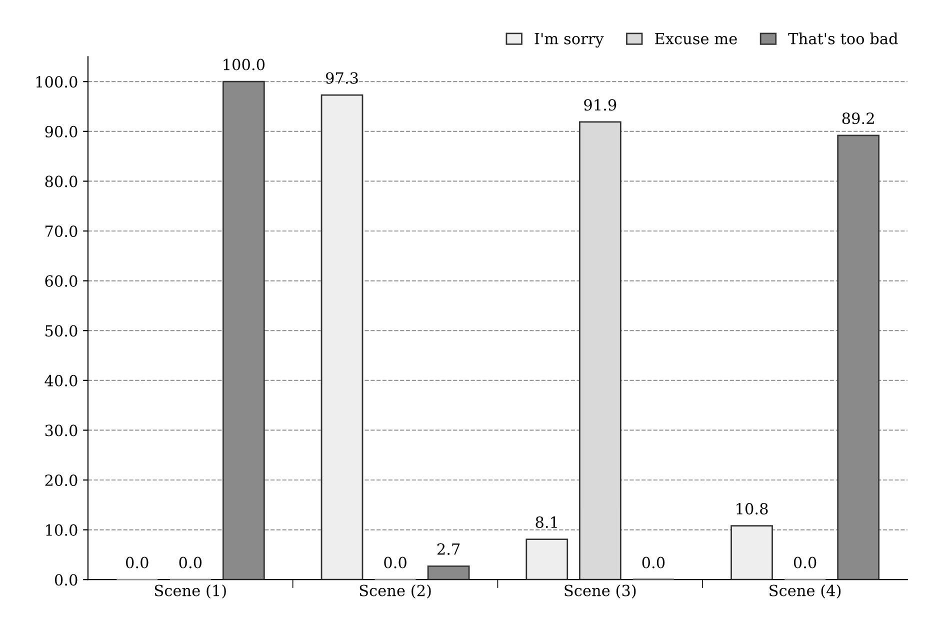 The height and width of the screenshot is (630, 926). I want to click on legend-label: Excuse me, so click(696, 38).